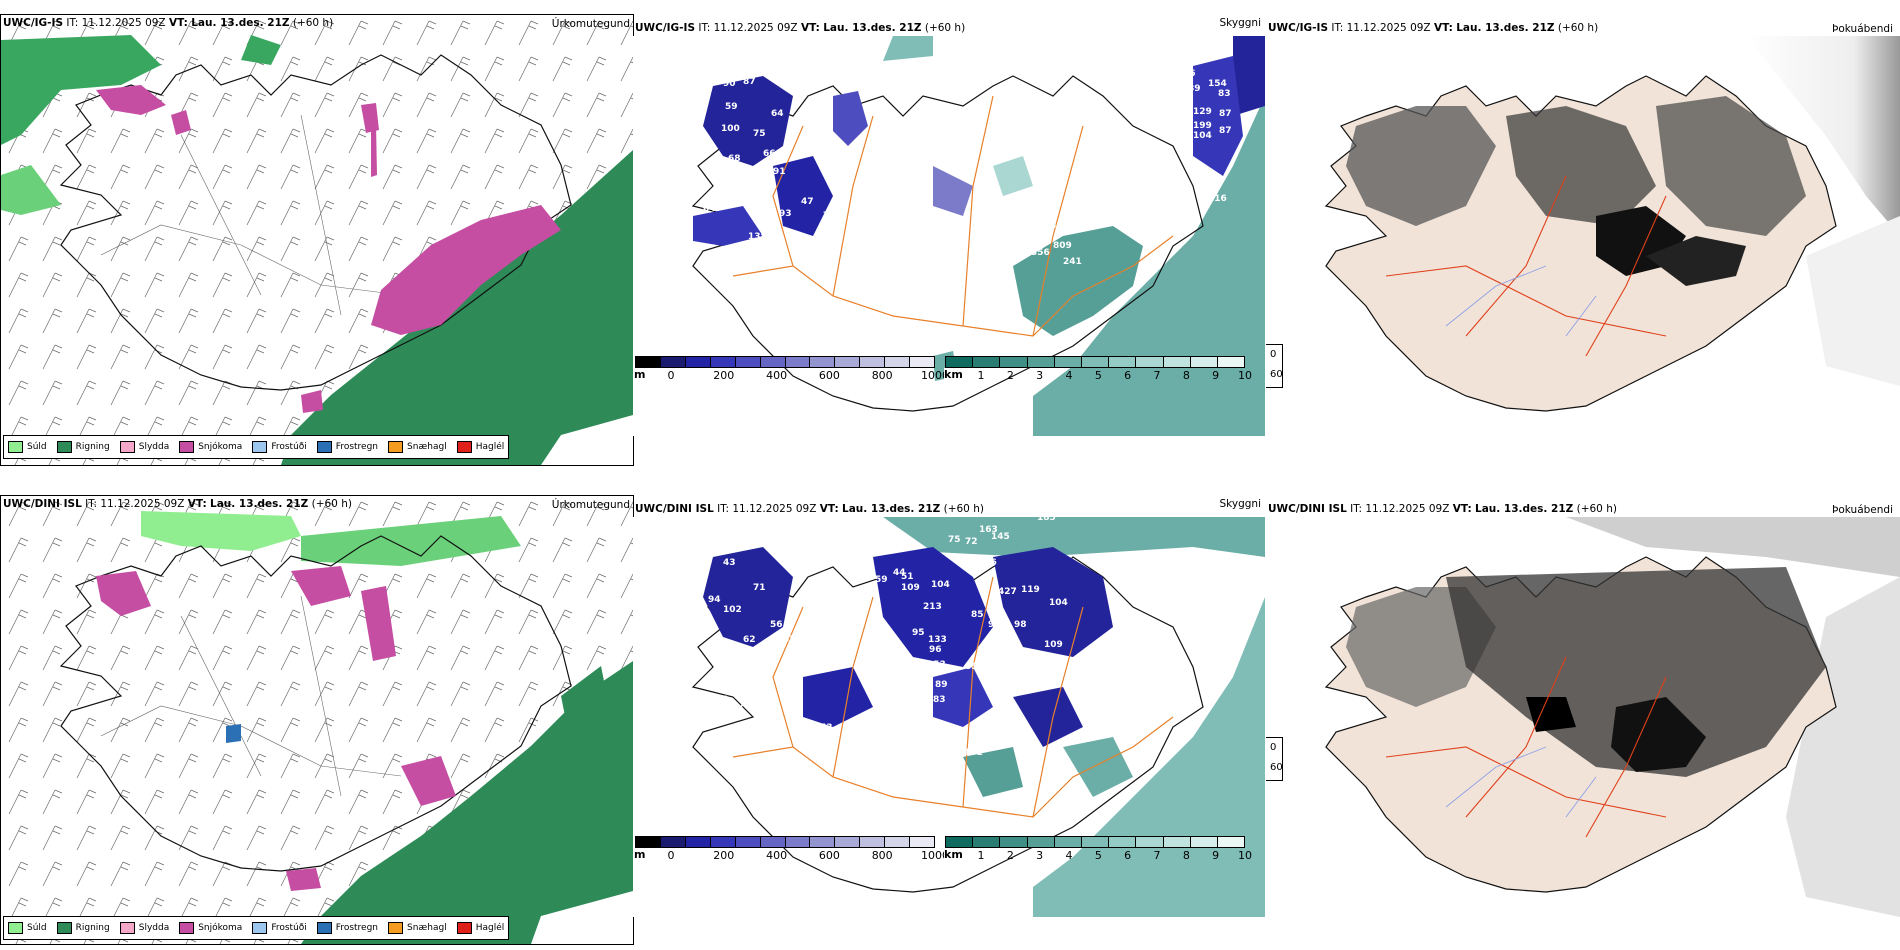 The image size is (1900, 950). Describe the element at coordinates (1240, 504) in the screenshot. I see `panel-title: Skyggni` at that location.